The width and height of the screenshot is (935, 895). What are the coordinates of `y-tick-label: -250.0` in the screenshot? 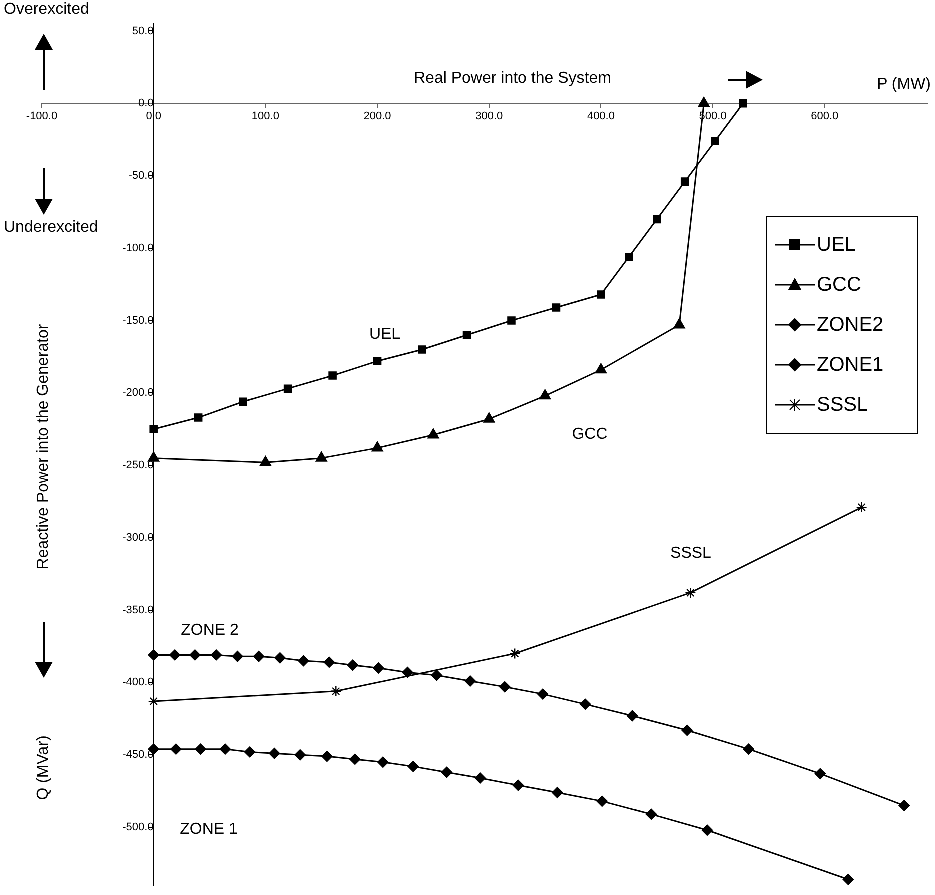 It's located at (138, 466).